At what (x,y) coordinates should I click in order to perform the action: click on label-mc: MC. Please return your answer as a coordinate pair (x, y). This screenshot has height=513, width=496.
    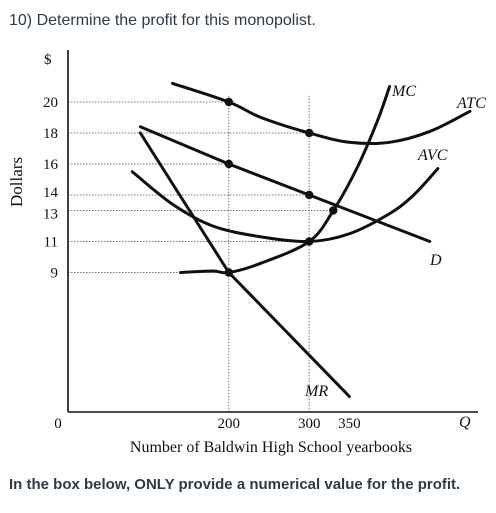
    Looking at the image, I should click on (403, 91).